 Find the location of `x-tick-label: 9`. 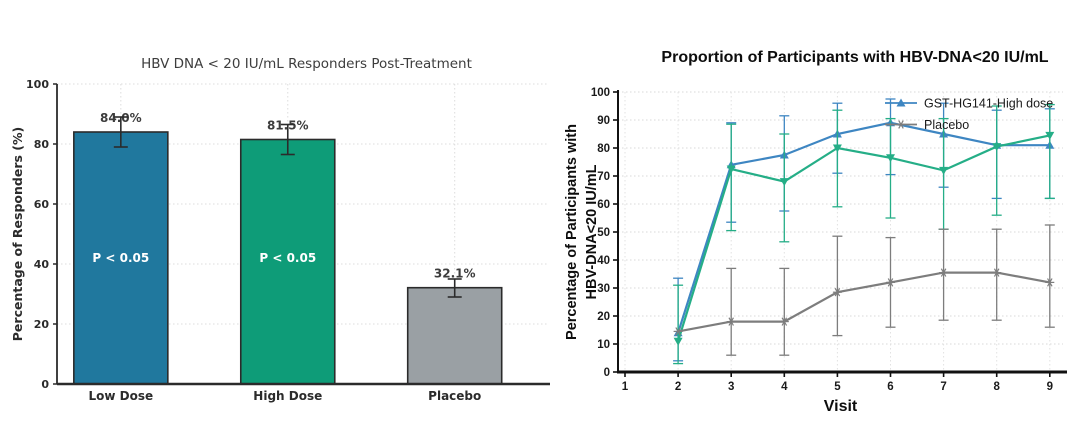

x-tick-label: 9 is located at coordinates (1050, 387).